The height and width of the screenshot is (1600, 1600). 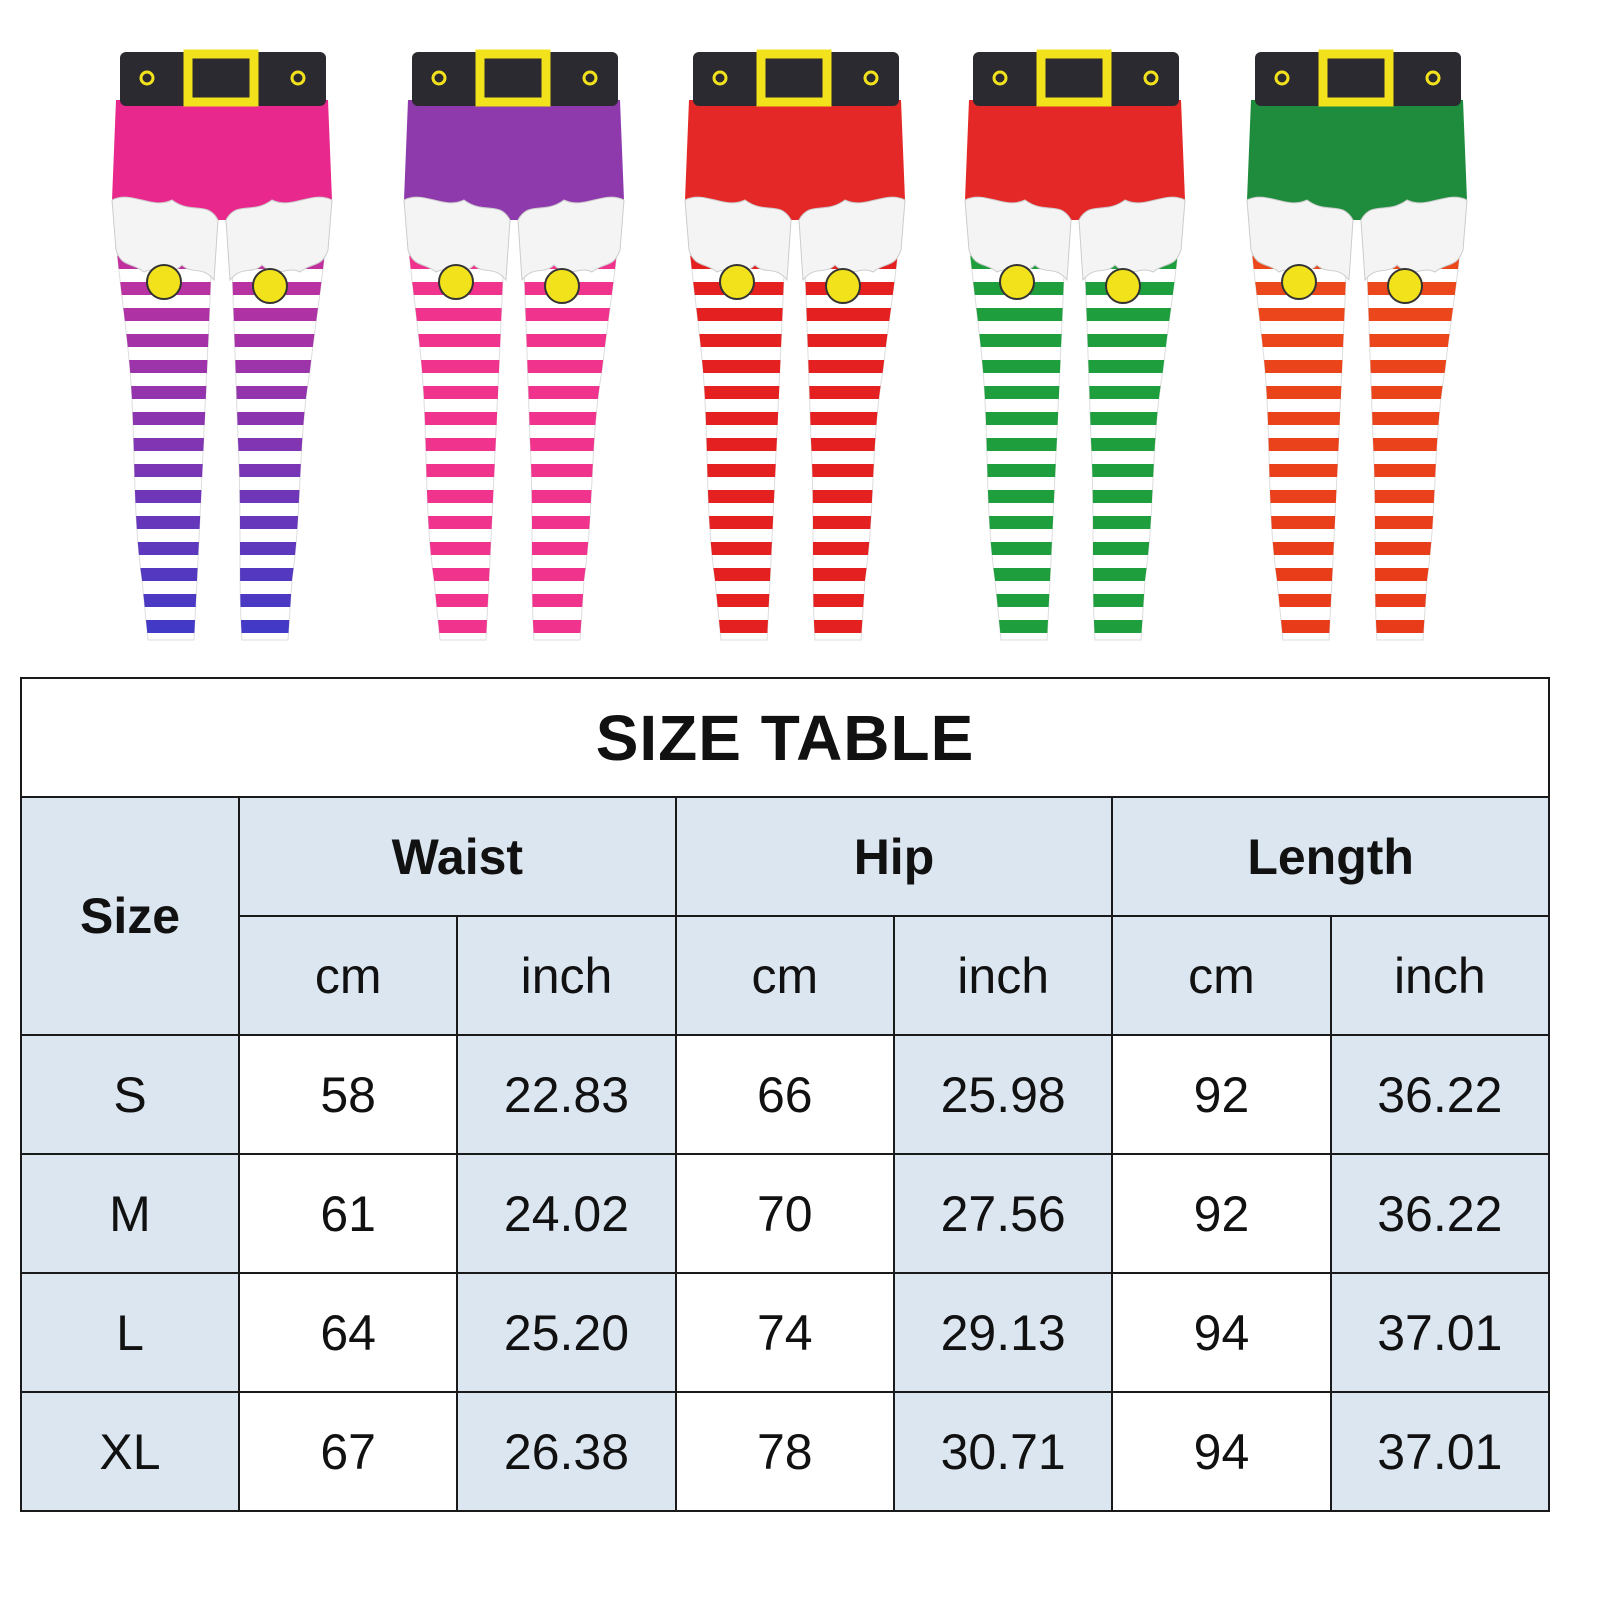 I want to click on legging-green-orange, so click(x=1357, y=345).